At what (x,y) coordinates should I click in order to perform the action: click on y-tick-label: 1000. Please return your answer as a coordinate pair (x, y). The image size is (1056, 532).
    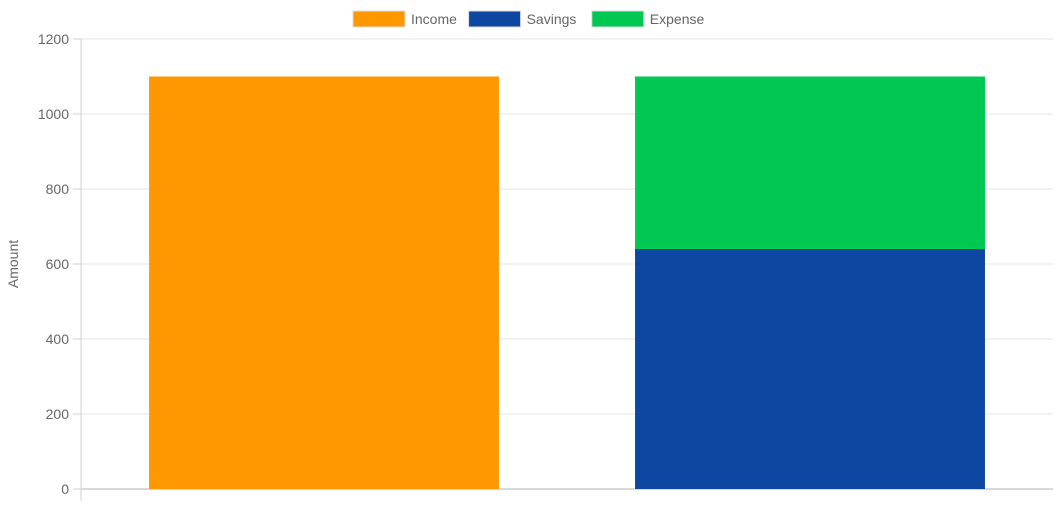
    Looking at the image, I should click on (53, 114).